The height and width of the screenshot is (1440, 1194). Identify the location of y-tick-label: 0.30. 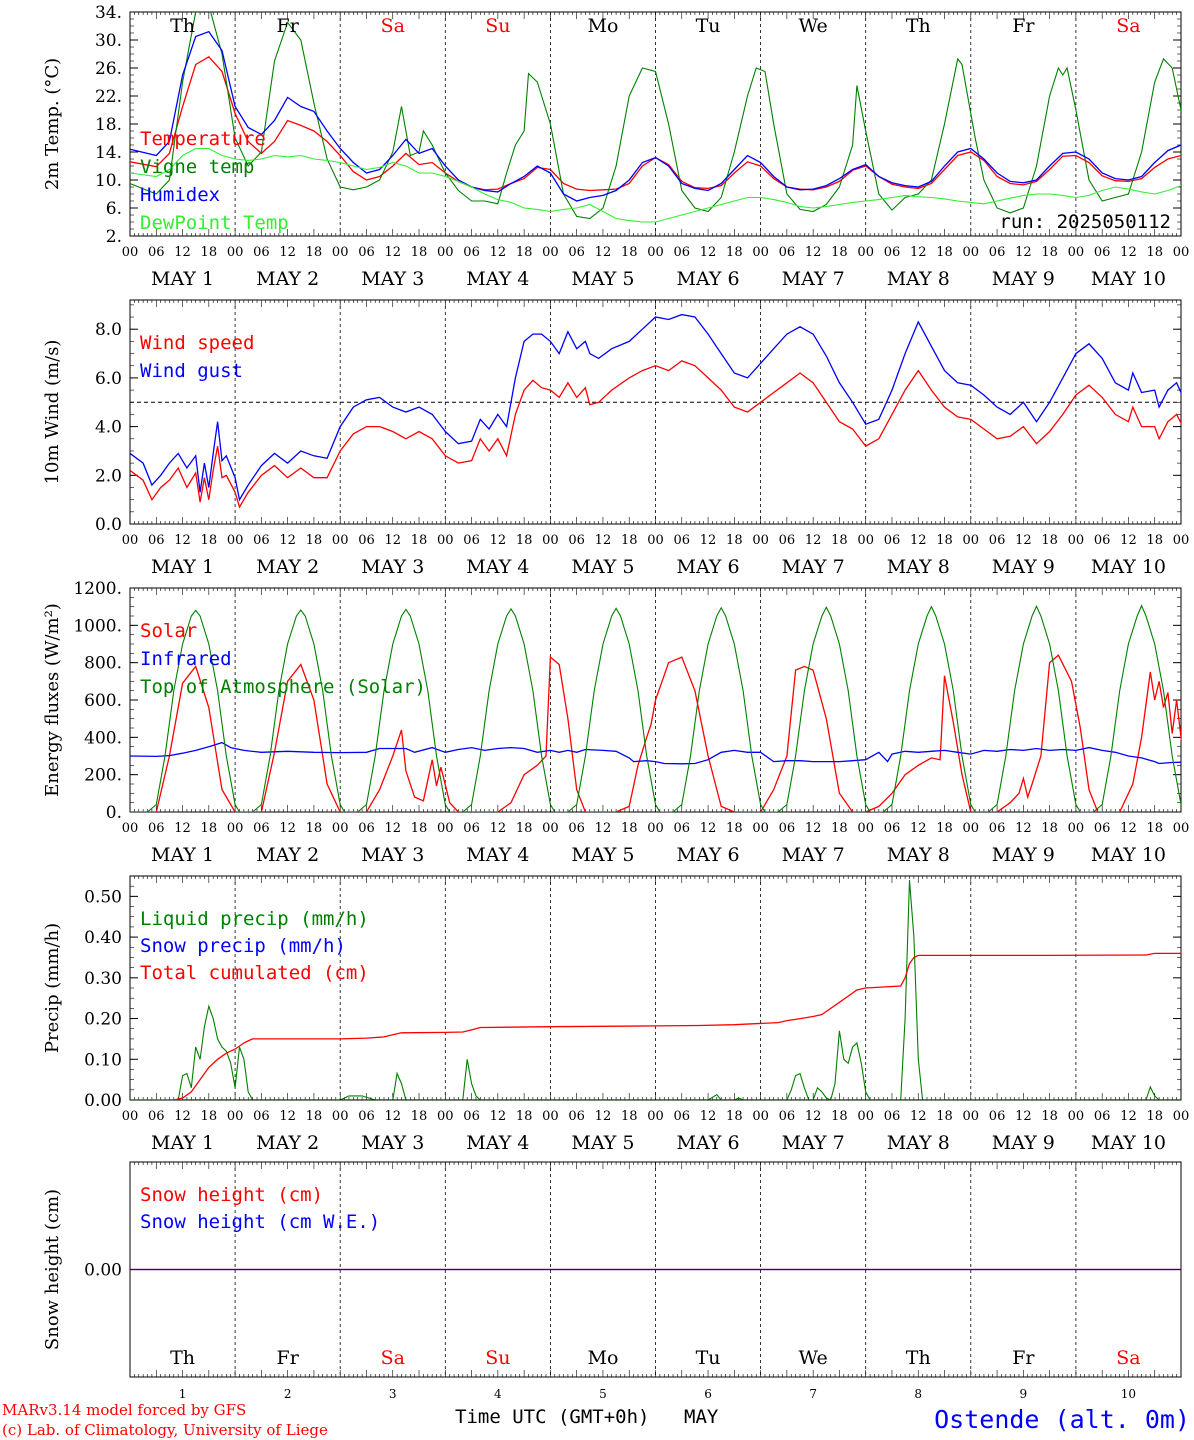
(103, 979).